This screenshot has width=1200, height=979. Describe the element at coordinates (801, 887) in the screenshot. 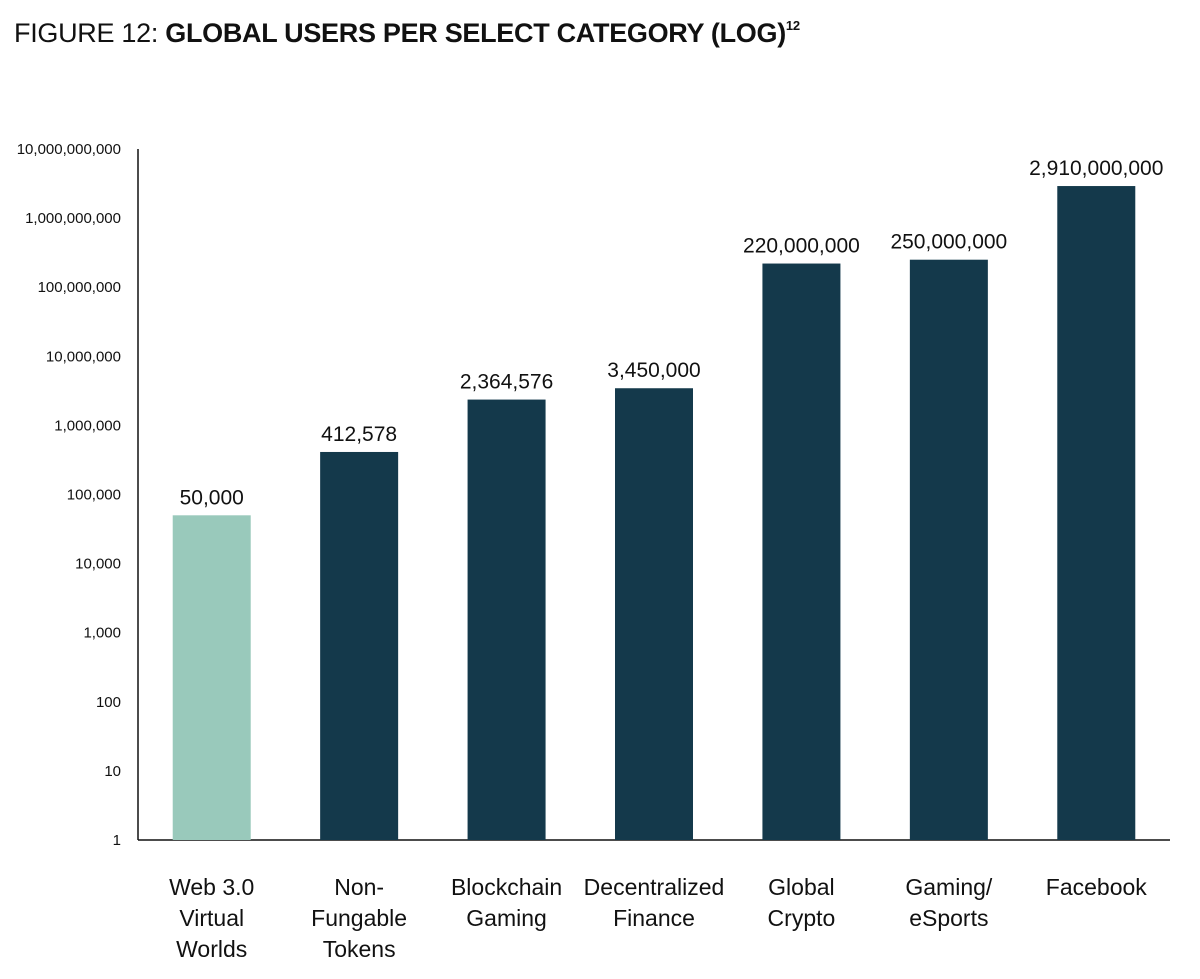

I see `x-category-label-line: Global` at that location.